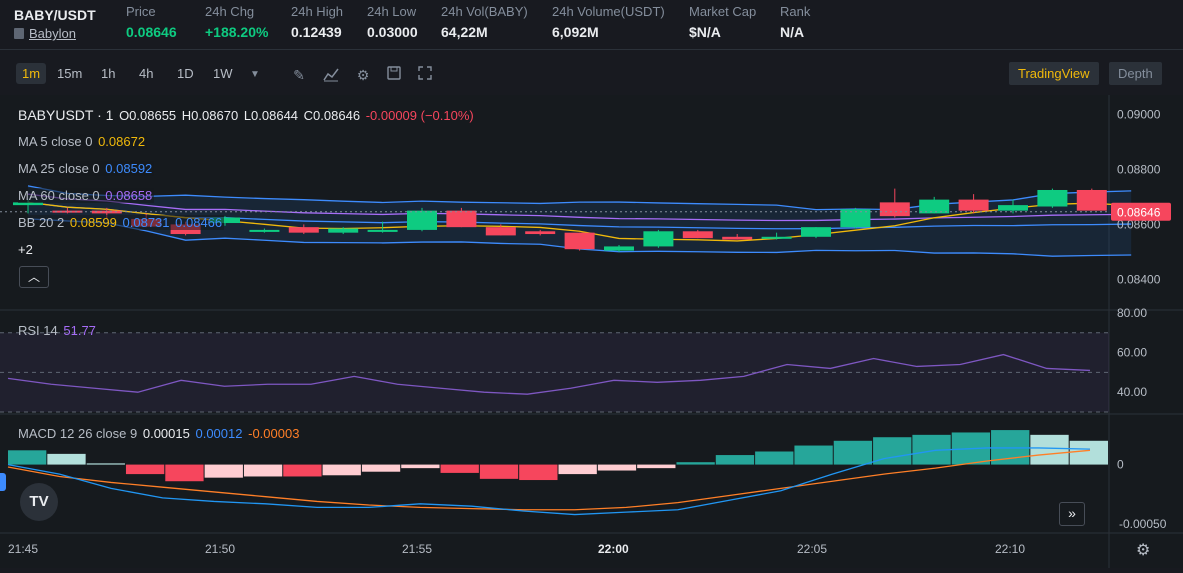 Image resolution: width=1183 pixels, height=573 pixels. I want to click on ma25-value: 0.08592, so click(129, 168).